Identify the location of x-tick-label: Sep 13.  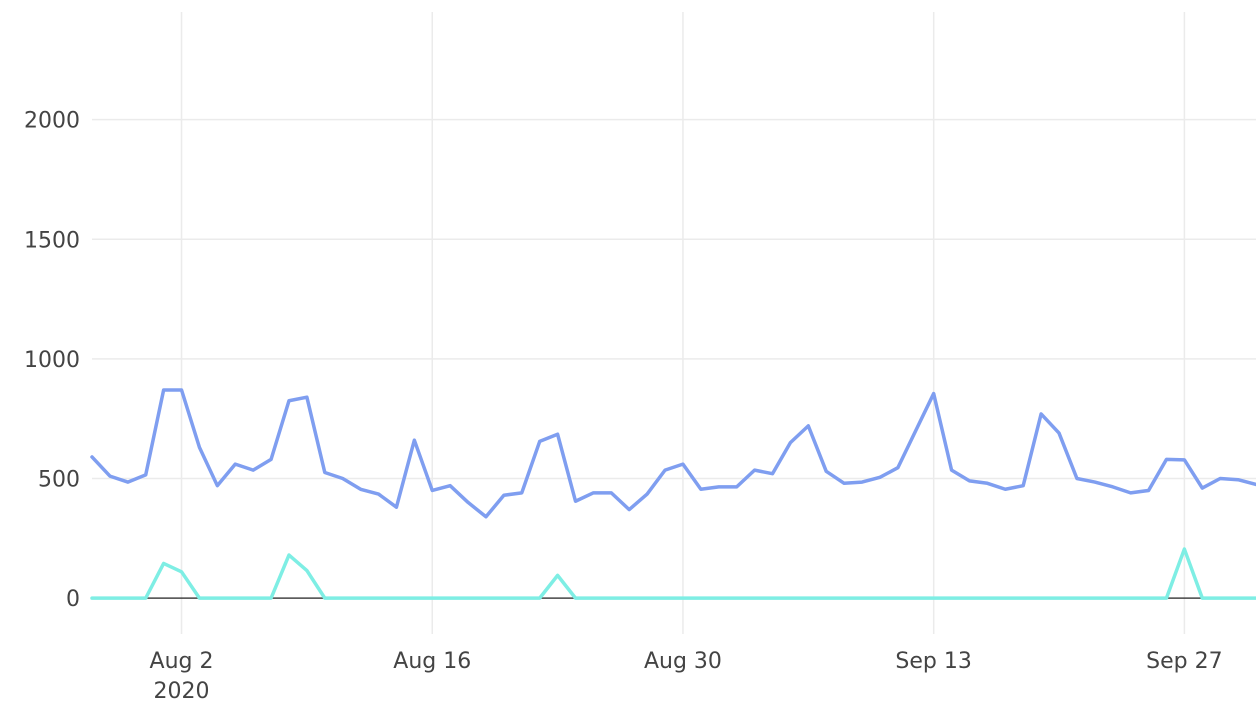
(933, 661).